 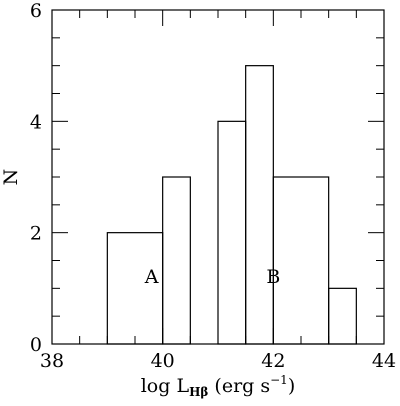 What do you see at coordinates (36, 345) in the screenshot?
I see `y-tick-label: 0` at bounding box center [36, 345].